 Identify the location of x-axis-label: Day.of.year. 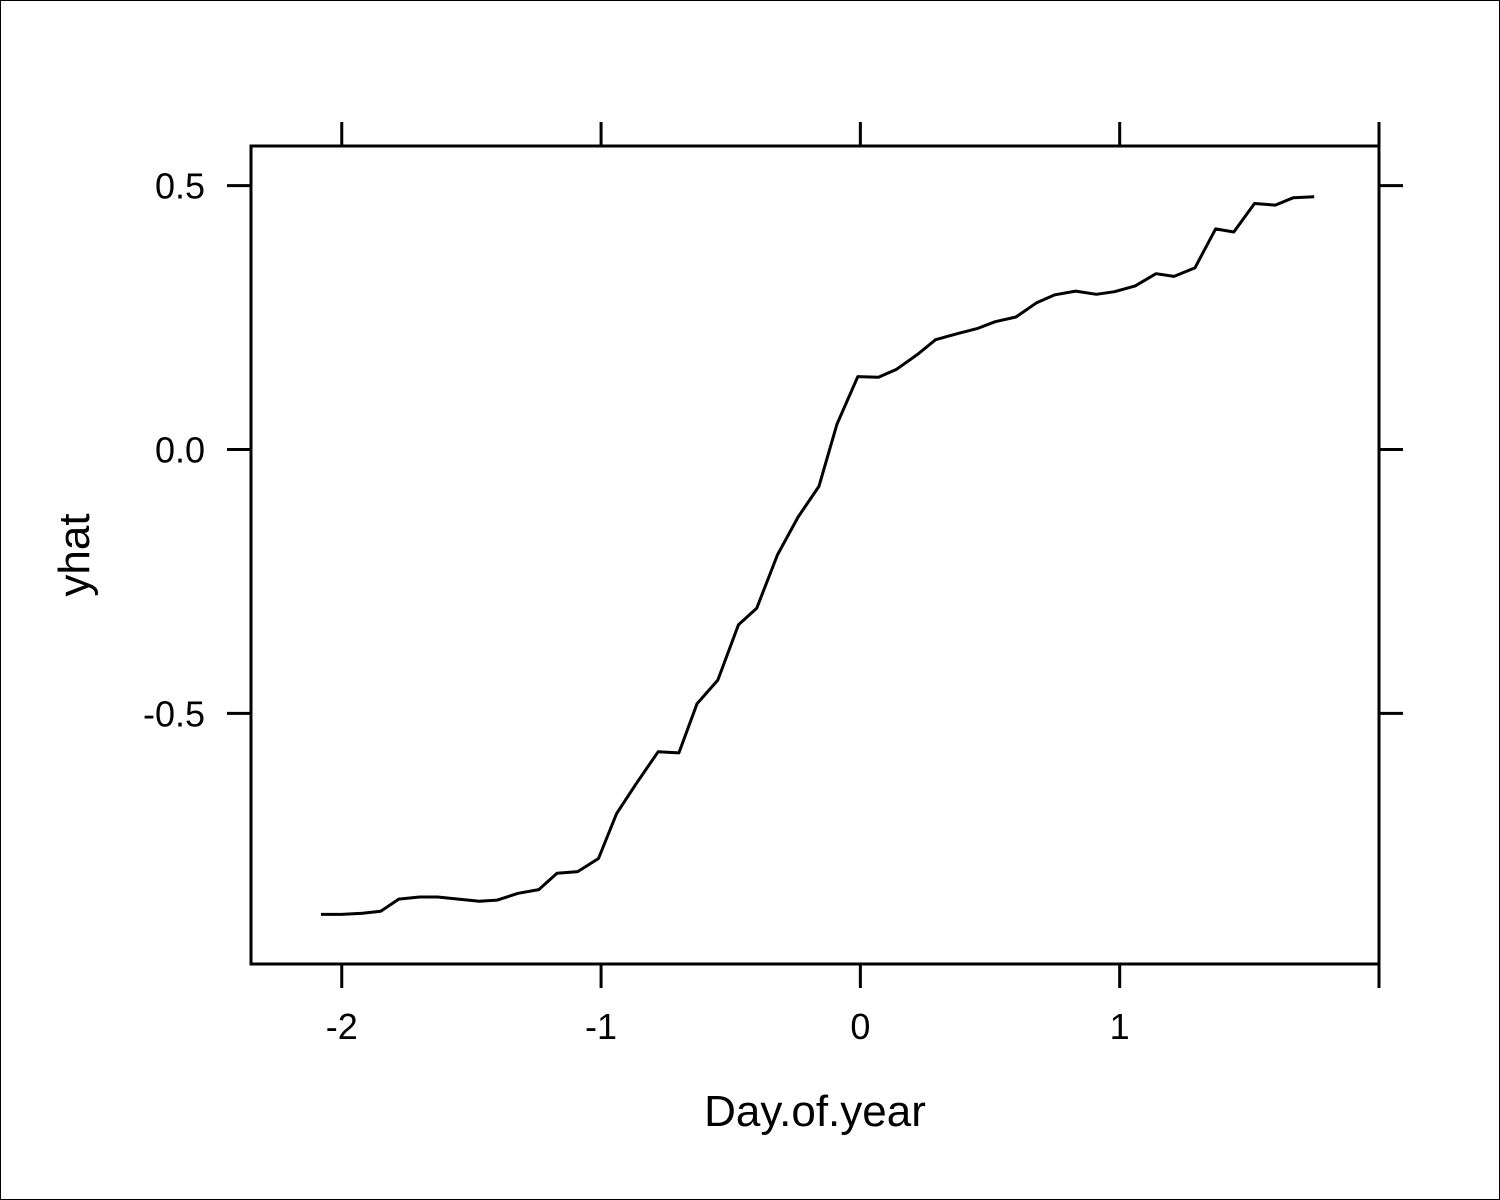
(815, 1111).